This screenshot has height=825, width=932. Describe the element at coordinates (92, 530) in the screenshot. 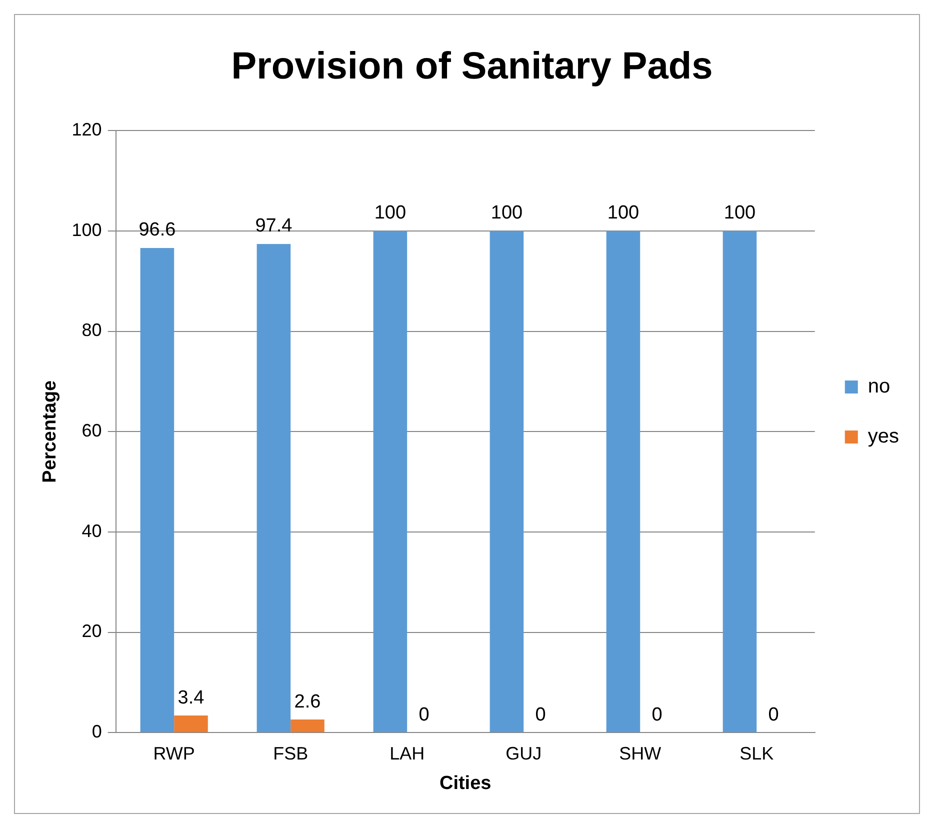

I see `y-tick-label: 40` at that location.